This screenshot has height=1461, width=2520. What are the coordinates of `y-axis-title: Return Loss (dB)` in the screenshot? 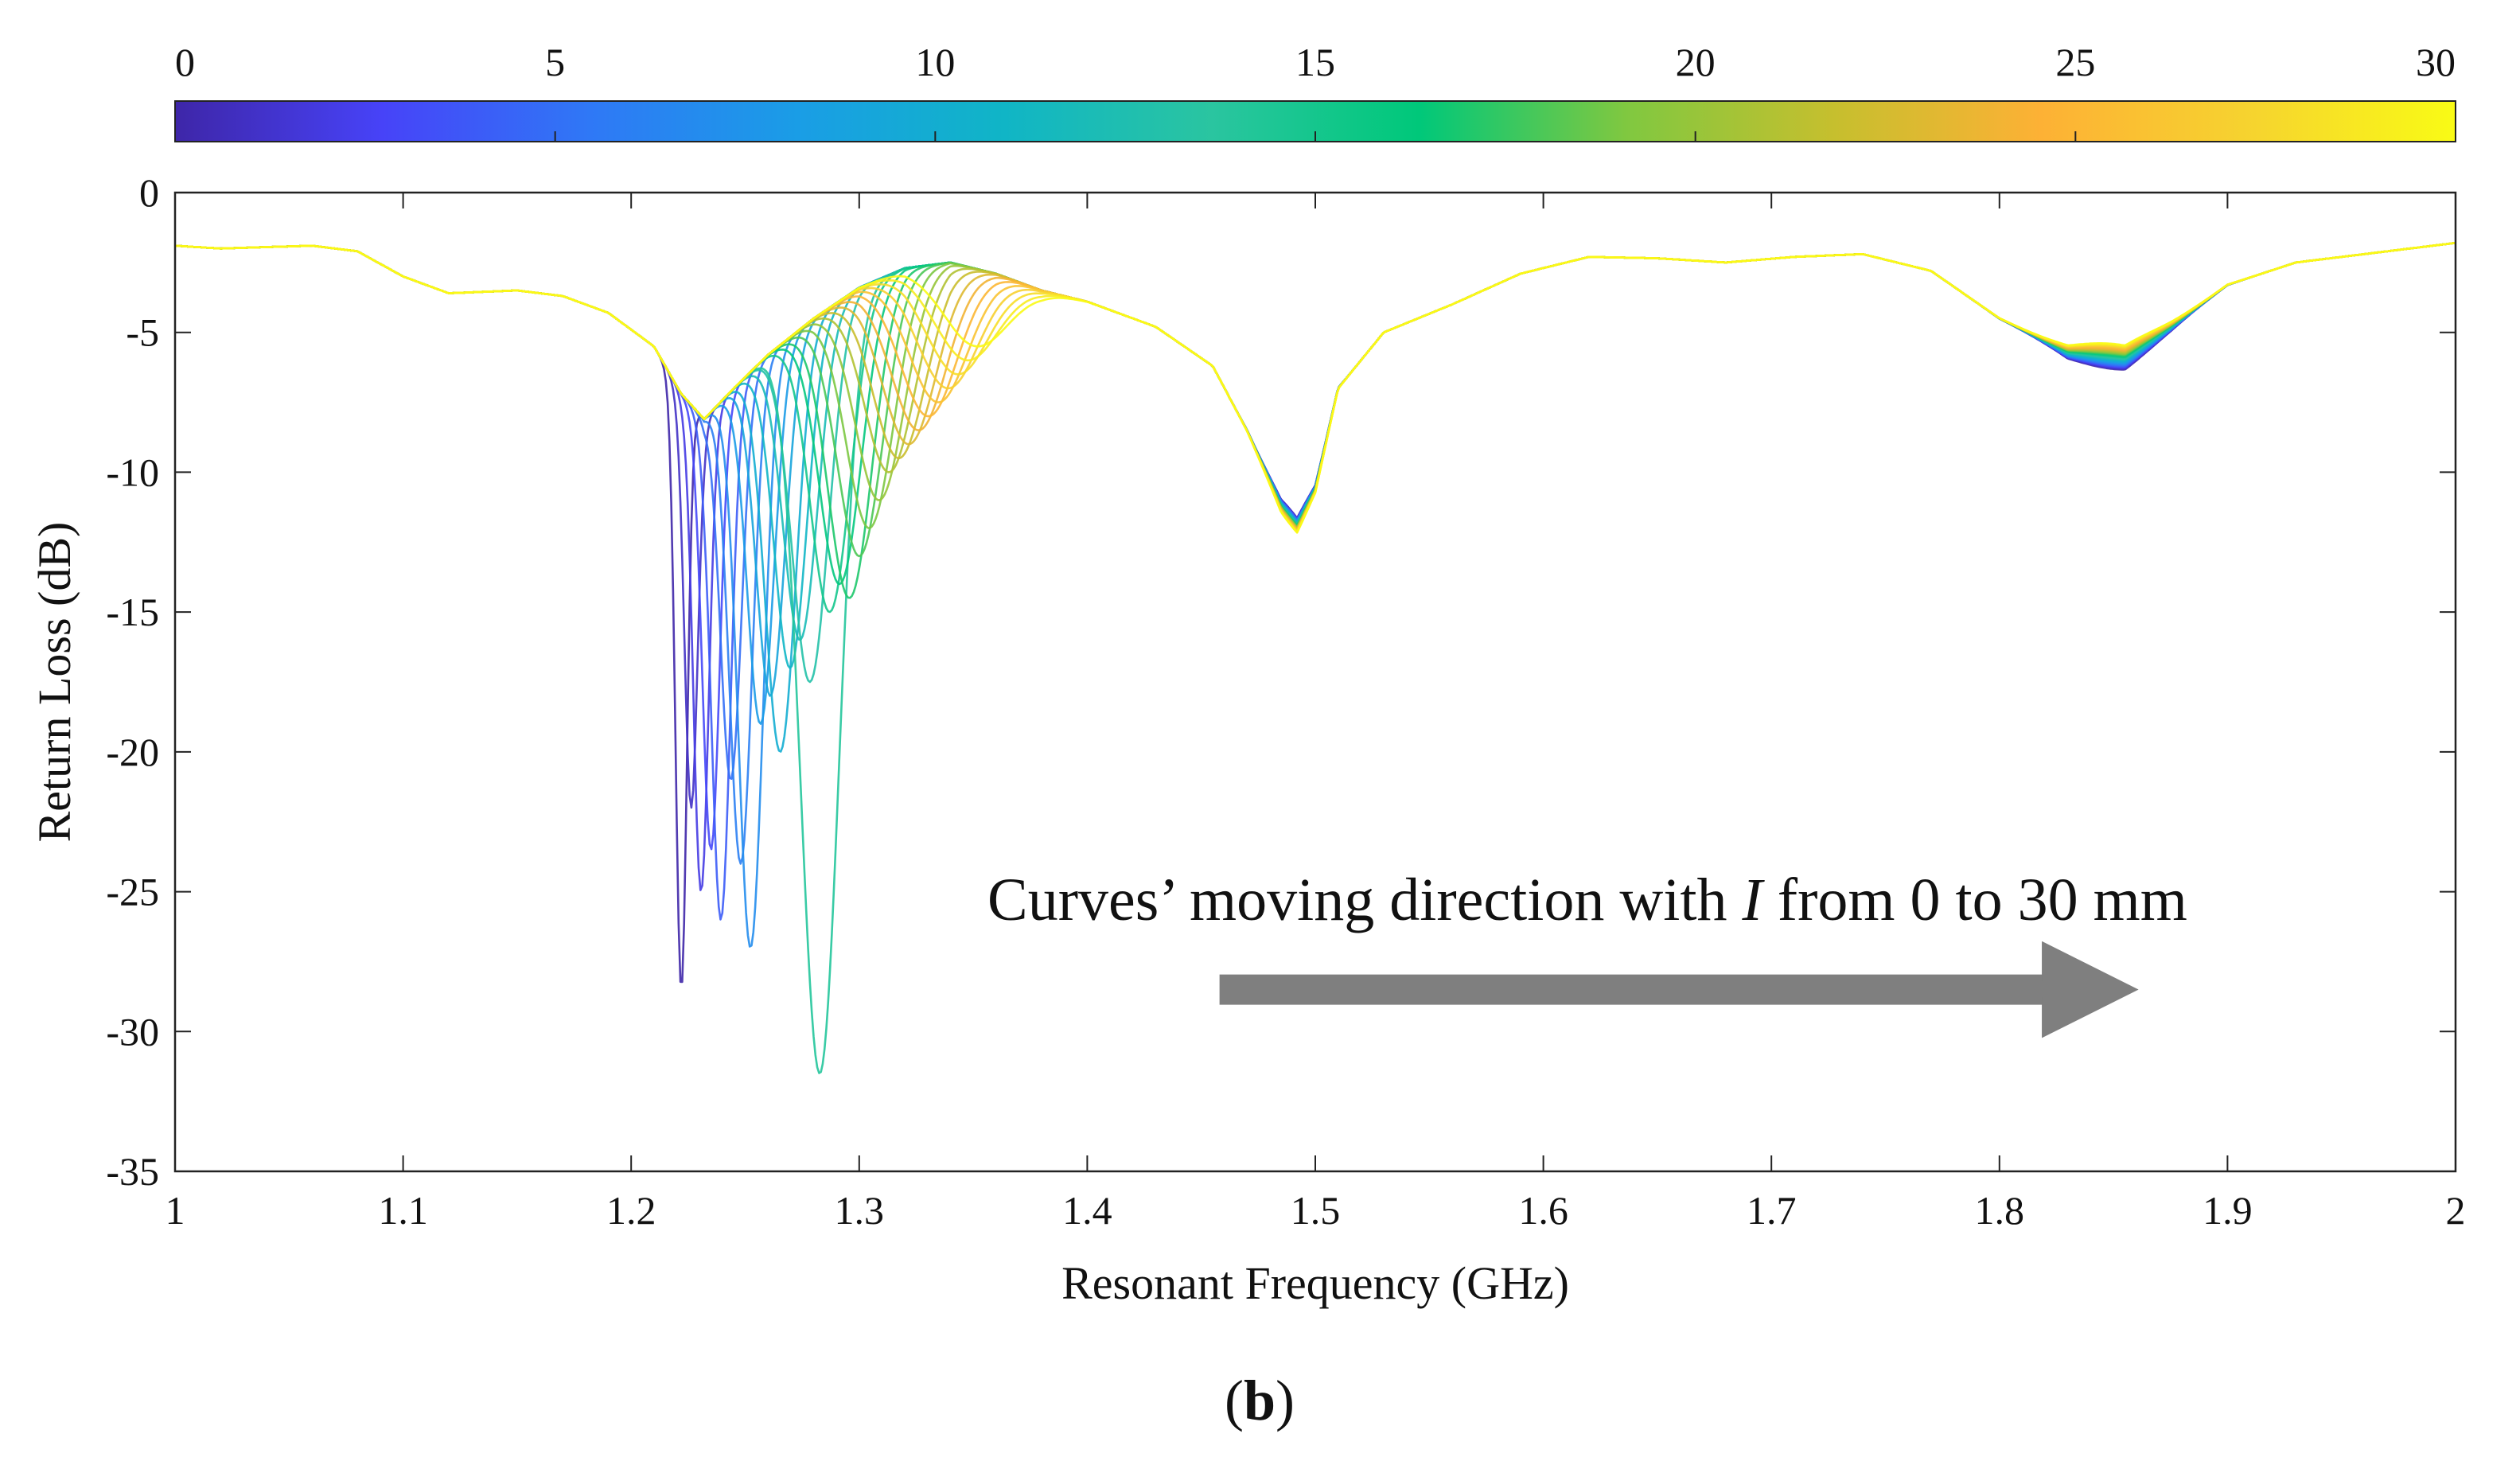 It's located at (54, 682).